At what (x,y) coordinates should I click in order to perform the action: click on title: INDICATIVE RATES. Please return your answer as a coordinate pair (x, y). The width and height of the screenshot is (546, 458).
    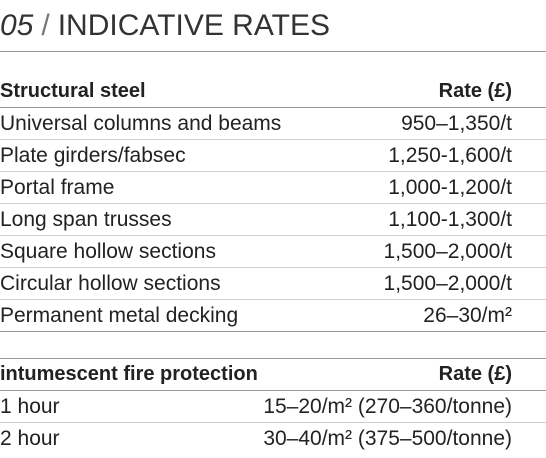
    Looking at the image, I should click on (193, 25).